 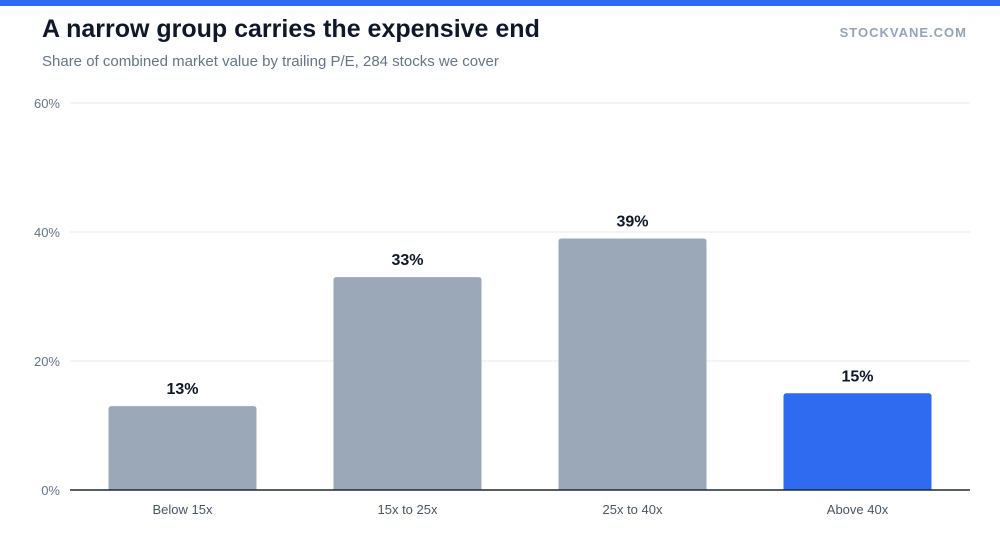 What do you see at coordinates (182, 389) in the screenshot?
I see `bar-value-label: 13%` at bounding box center [182, 389].